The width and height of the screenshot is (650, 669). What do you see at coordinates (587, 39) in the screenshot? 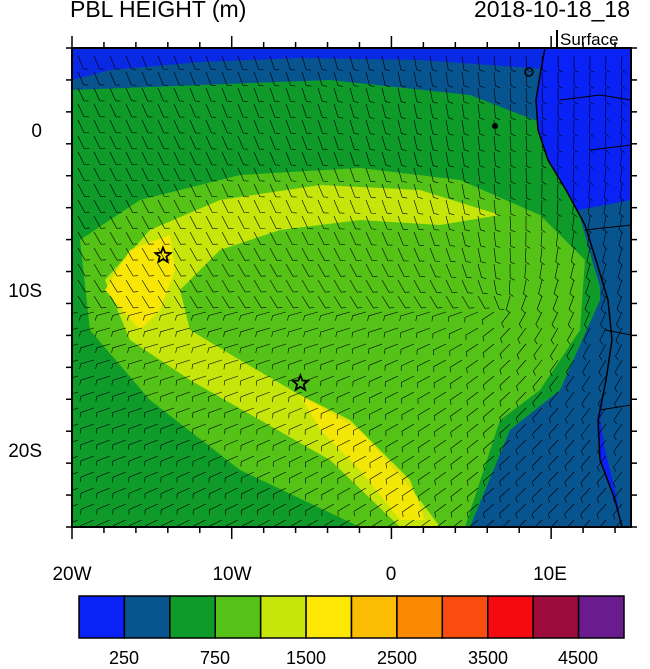
I see `level-label: Surface` at bounding box center [587, 39].